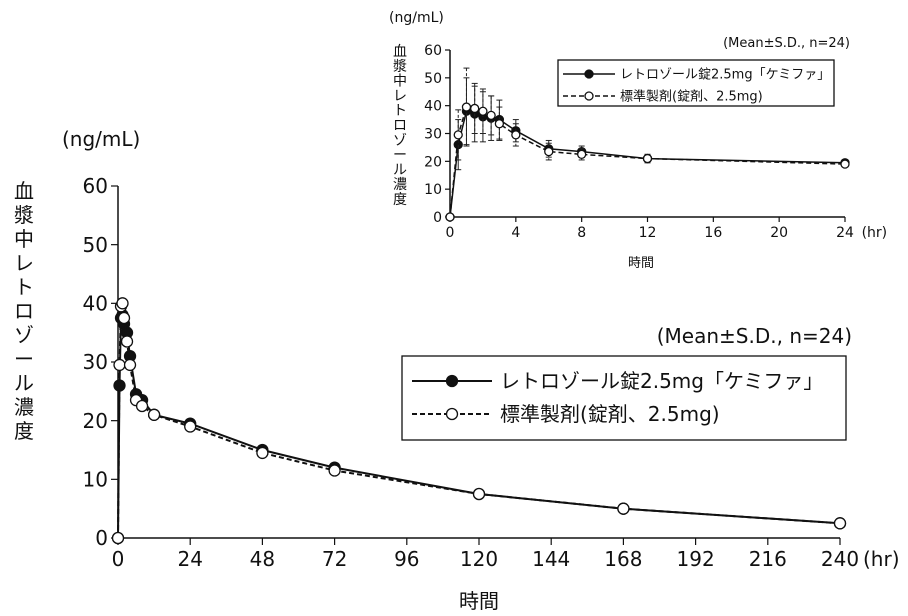 This screenshot has width=908, height=616. I want to click on x-tick-label: 216, so click(768, 559).